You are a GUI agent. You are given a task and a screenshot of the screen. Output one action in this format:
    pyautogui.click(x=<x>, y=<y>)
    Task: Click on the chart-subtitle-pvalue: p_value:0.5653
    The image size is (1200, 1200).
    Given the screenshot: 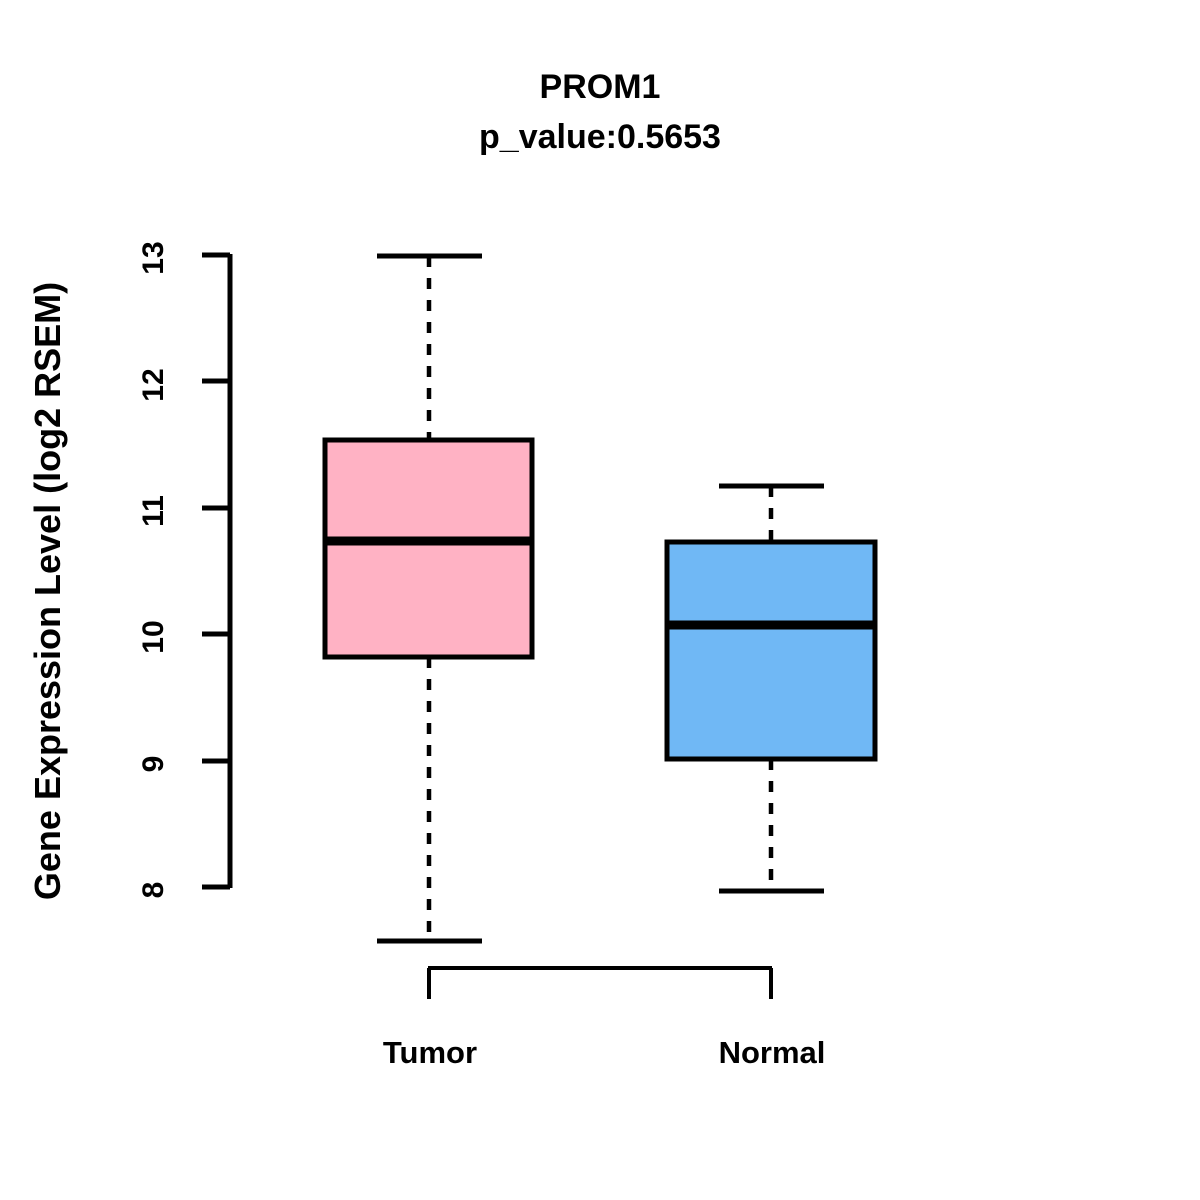 What is the action you would take?
    pyautogui.click(x=600, y=137)
    